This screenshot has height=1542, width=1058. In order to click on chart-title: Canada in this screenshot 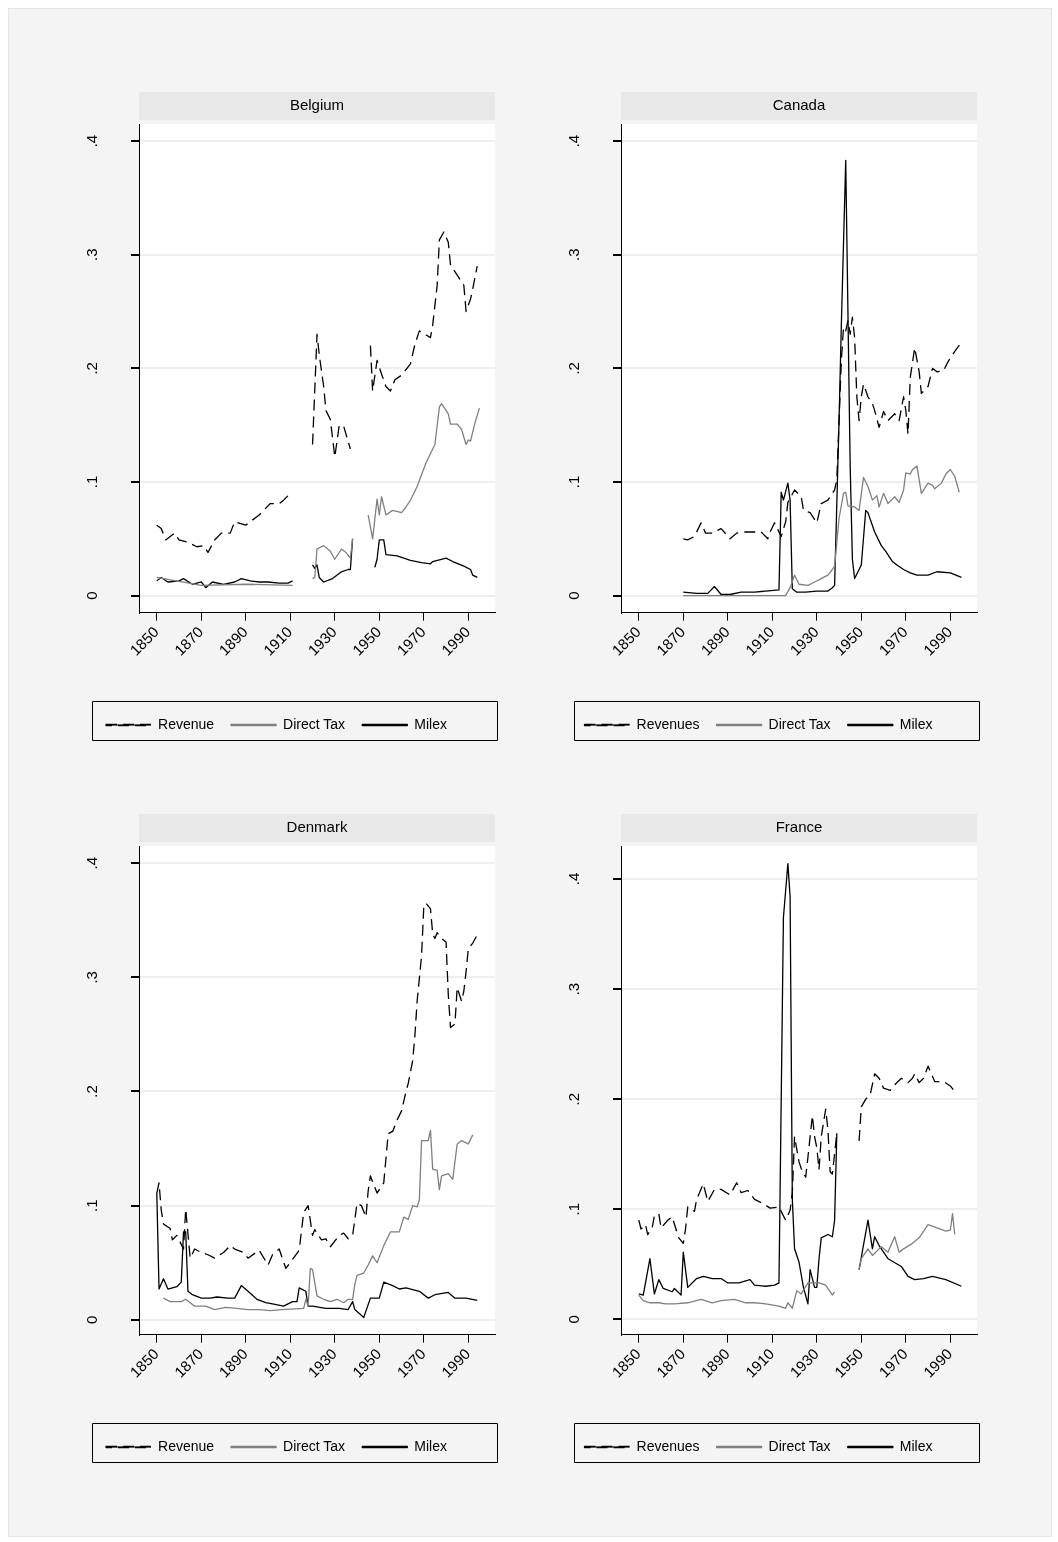, I will do `click(799, 105)`.